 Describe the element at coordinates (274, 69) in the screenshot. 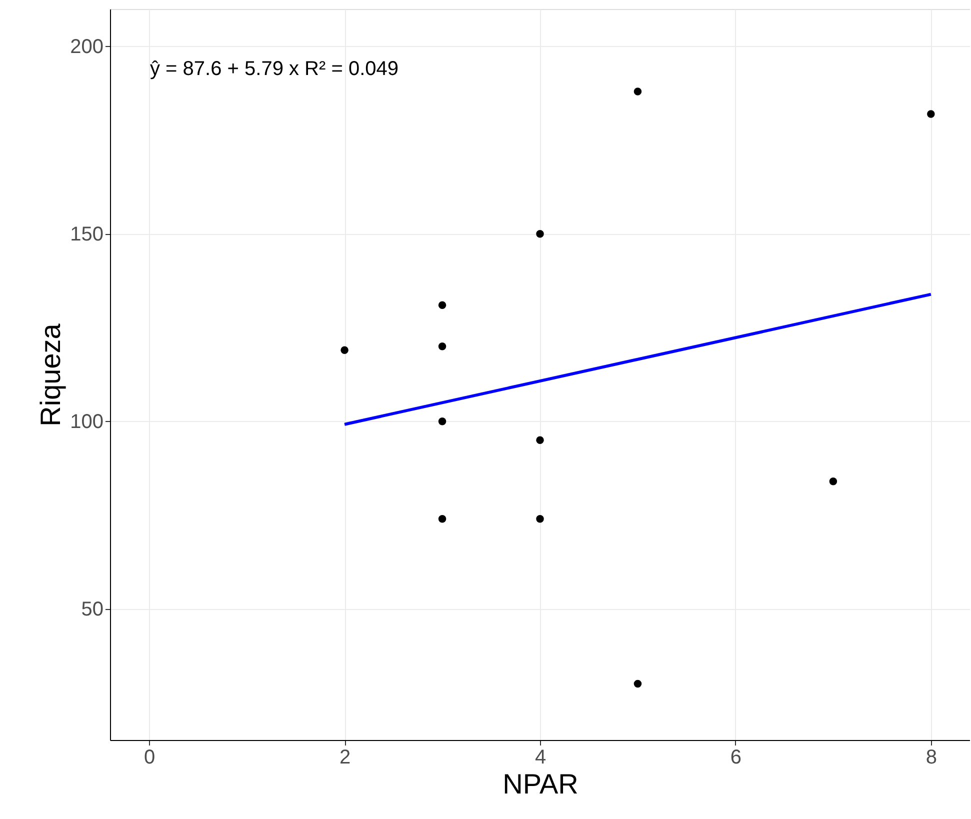

I see `annotation: ŷ = 87.6 + 5.79 x R² = 0.049` at that location.